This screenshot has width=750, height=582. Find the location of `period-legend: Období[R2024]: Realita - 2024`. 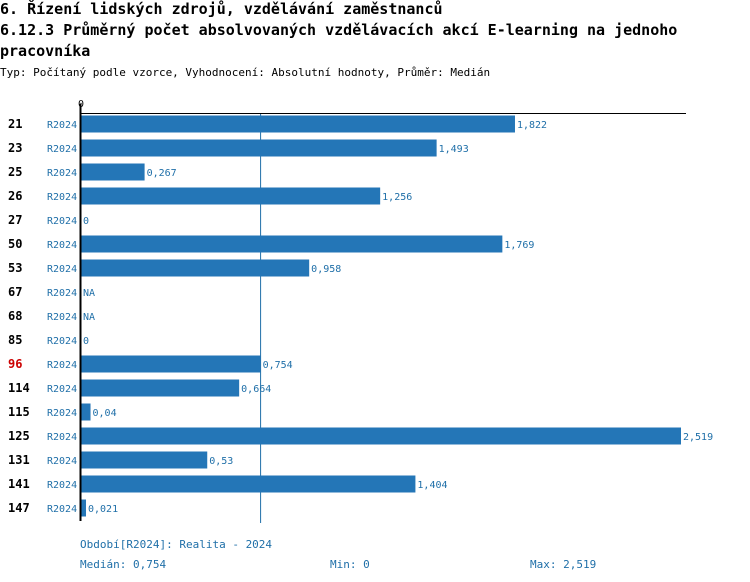

period-legend: Období[R2024]: Realita - 2024 is located at coordinates (176, 544).